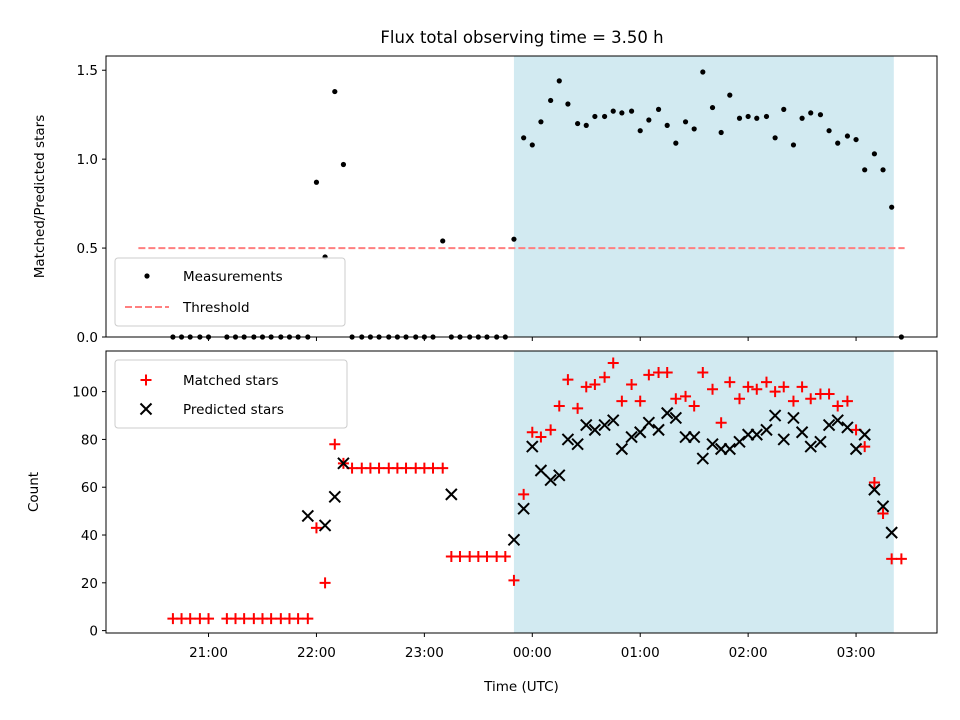 The width and height of the screenshot is (960, 720). What do you see at coordinates (34, 492) in the screenshot?
I see `bottom-y-axis-label: Count` at bounding box center [34, 492].